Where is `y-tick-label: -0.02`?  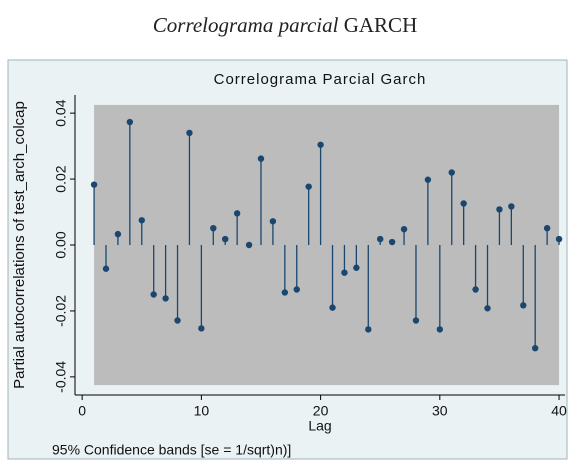 y-tick-label: -0.02 is located at coordinates (61, 311).